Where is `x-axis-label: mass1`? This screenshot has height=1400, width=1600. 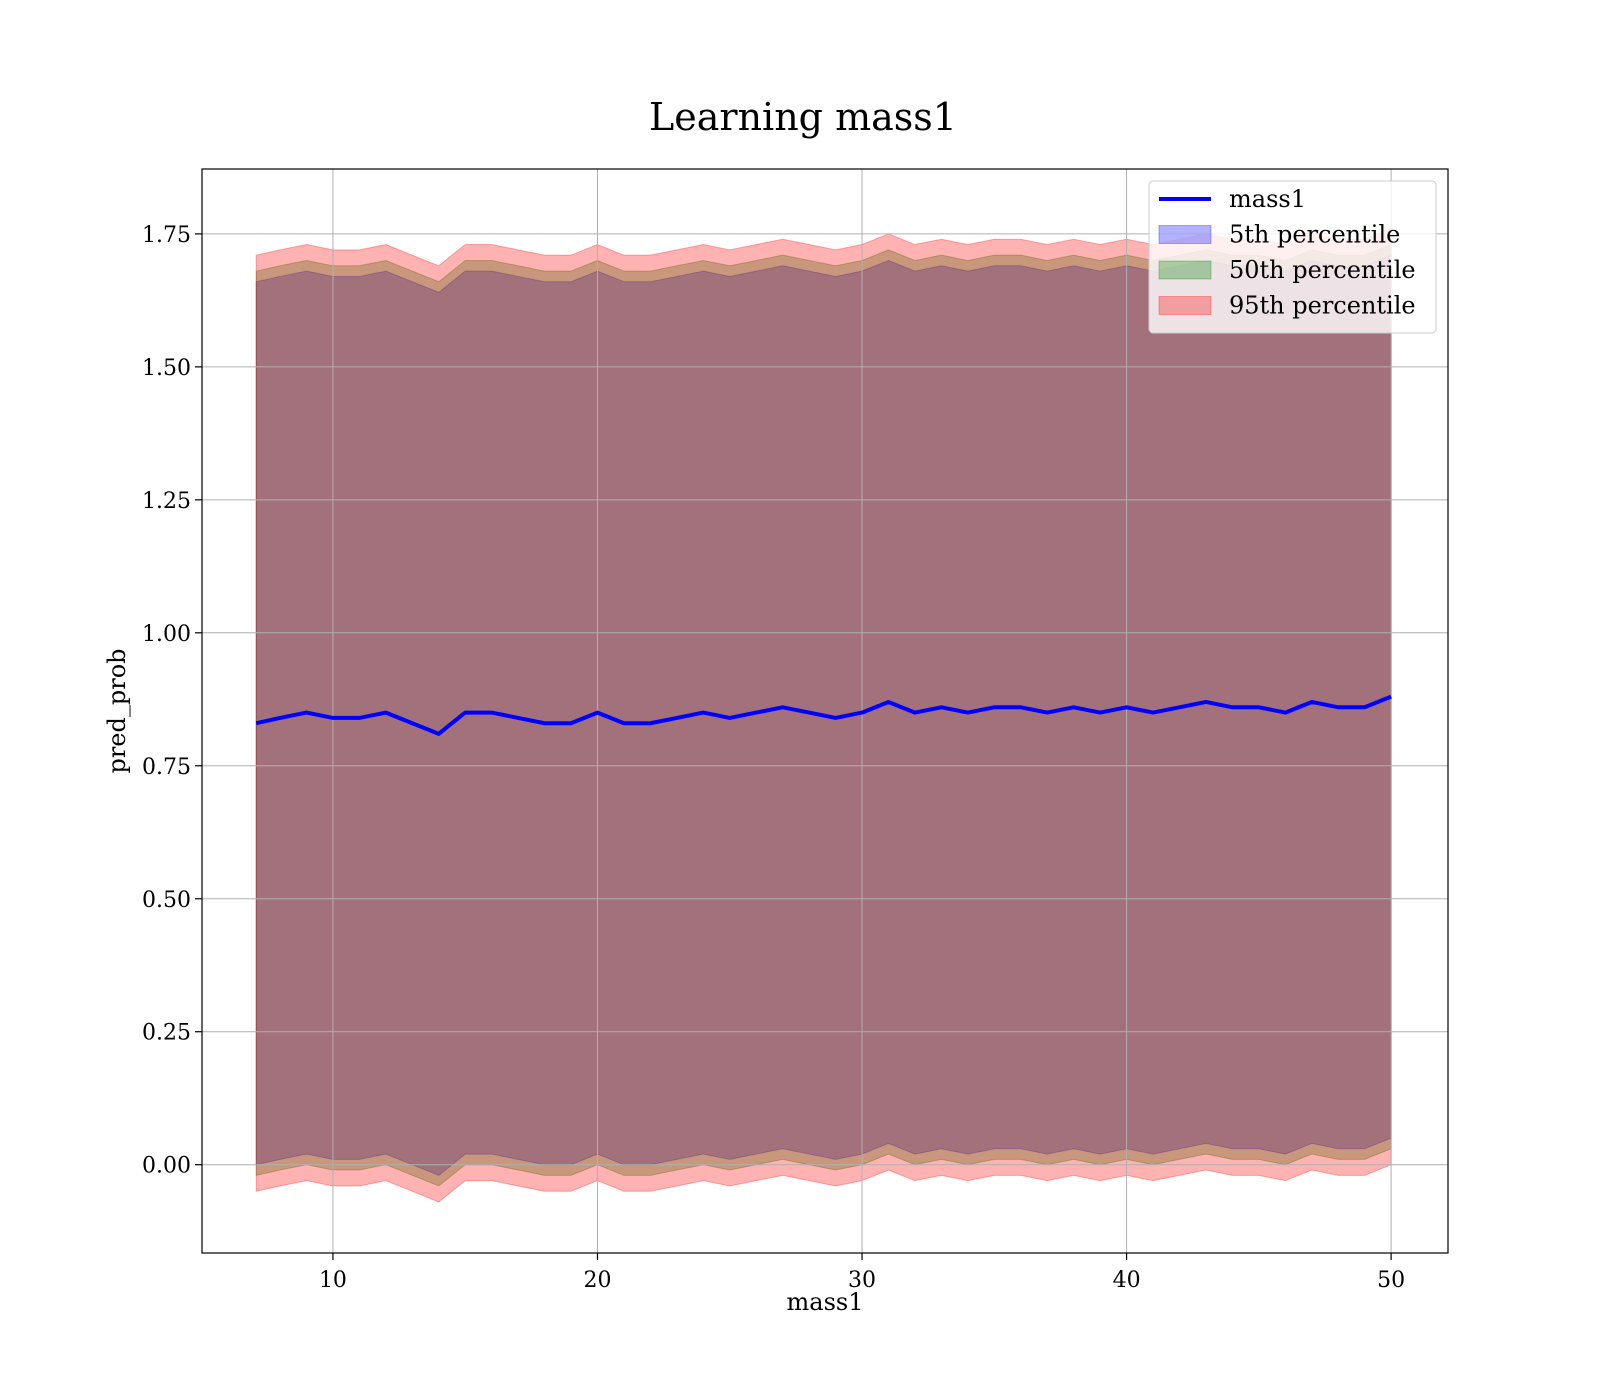
x-axis-label: mass1 is located at coordinates (825, 1302).